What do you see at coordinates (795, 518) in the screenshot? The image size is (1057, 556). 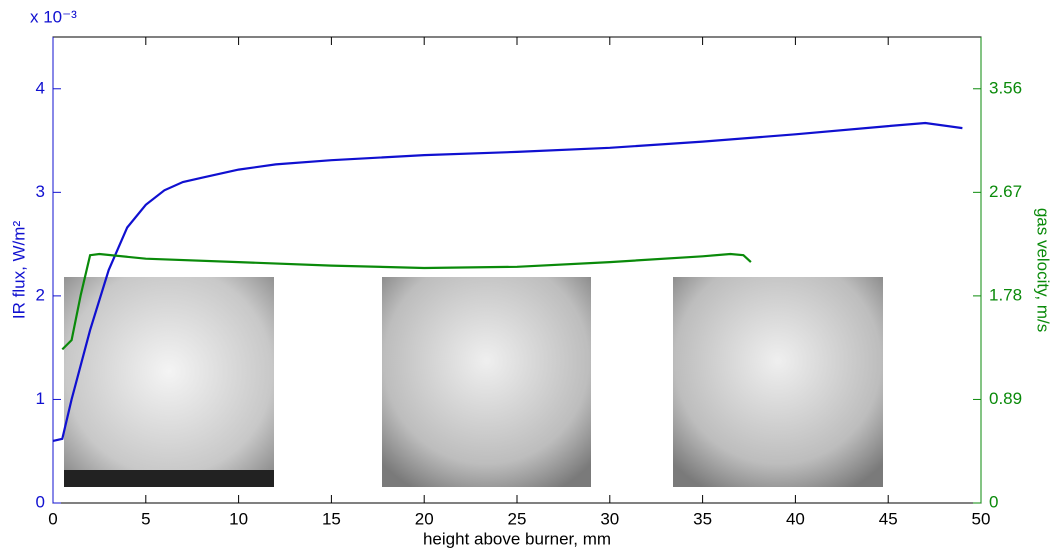 I see `x-tick-label: 40` at bounding box center [795, 518].